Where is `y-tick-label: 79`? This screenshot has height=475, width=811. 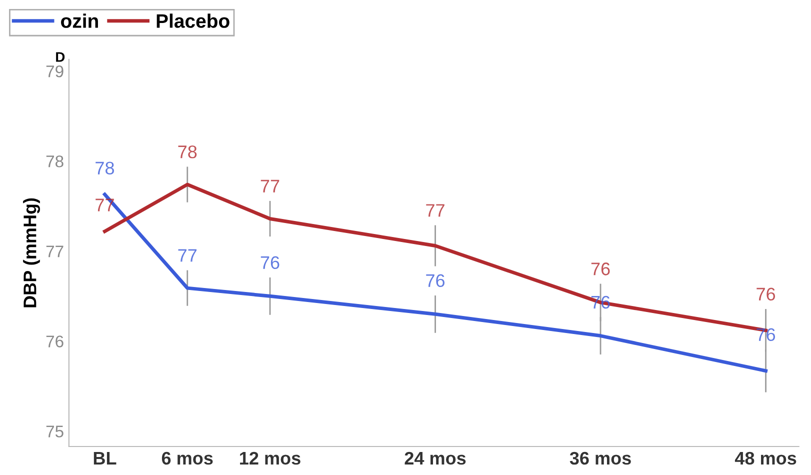
y-tick-label: 79 is located at coordinates (55, 71).